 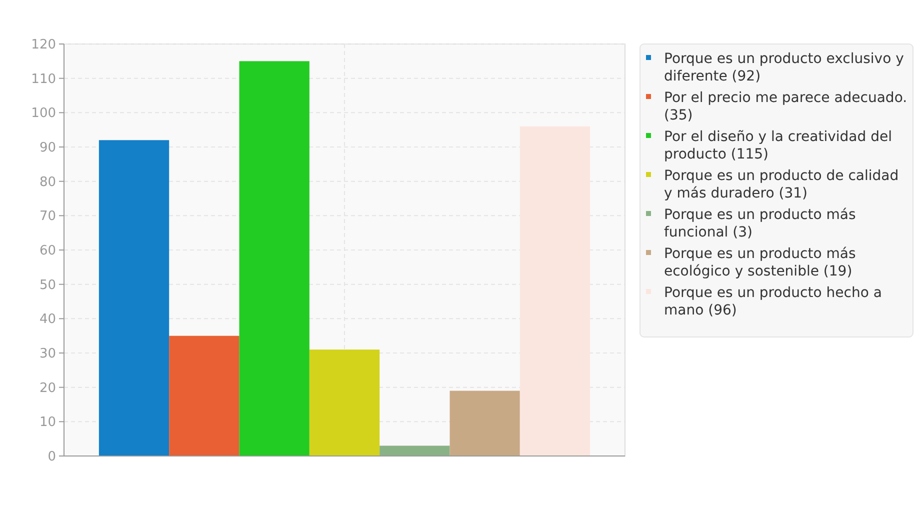 What do you see at coordinates (47, 388) in the screenshot?
I see `y-tick-label: 20` at bounding box center [47, 388].